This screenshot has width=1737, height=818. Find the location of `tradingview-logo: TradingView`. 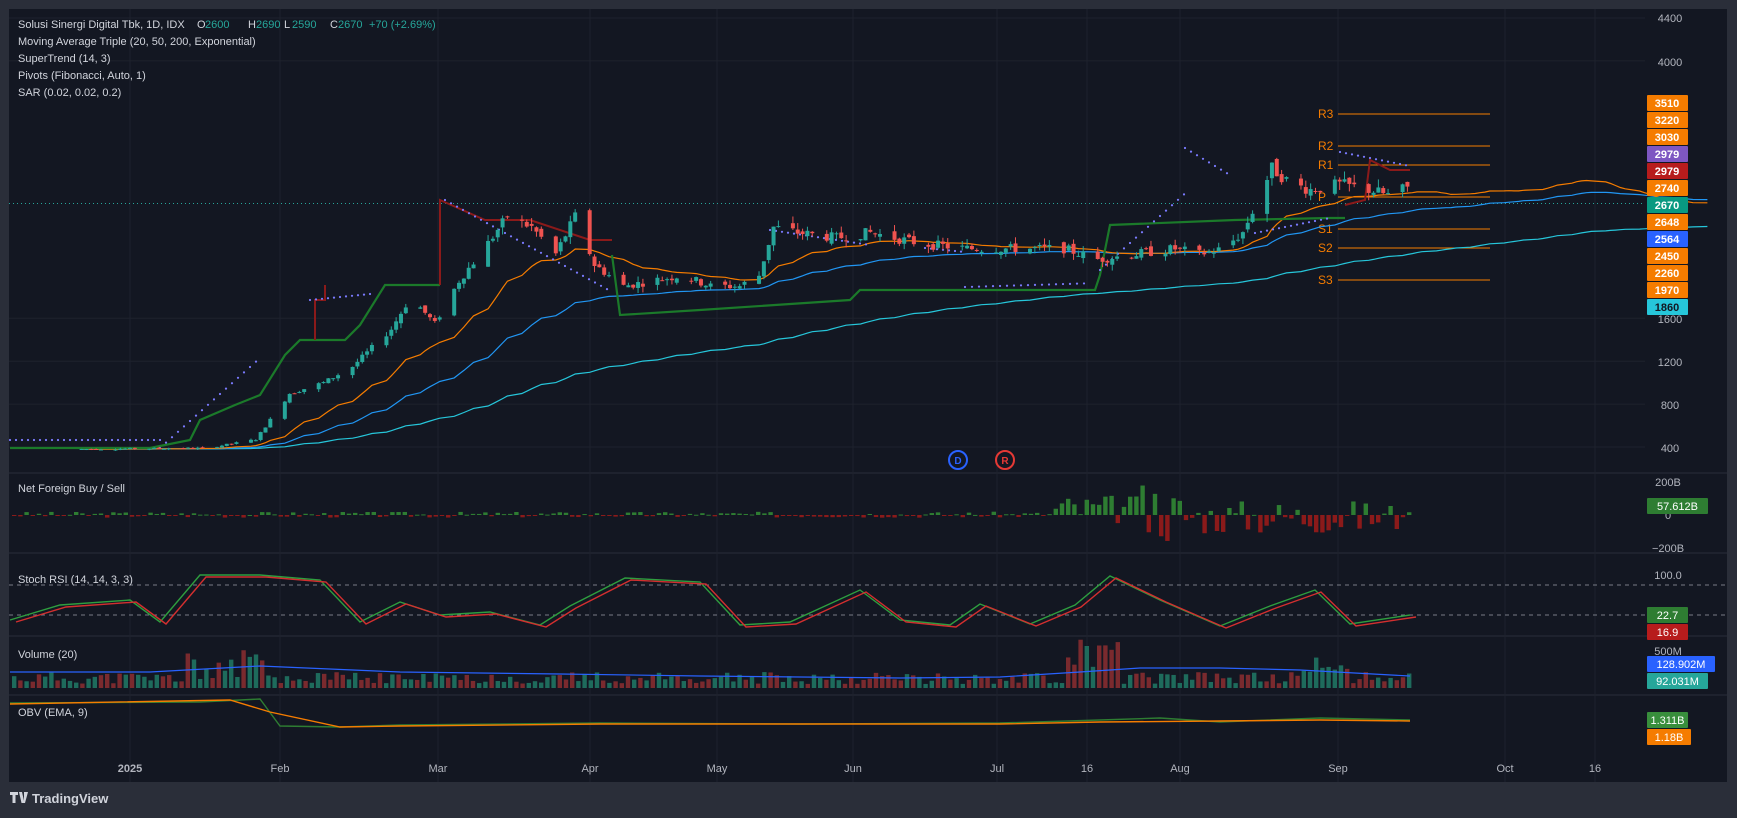

tradingview-logo: TradingView is located at coordinates (59, 798).